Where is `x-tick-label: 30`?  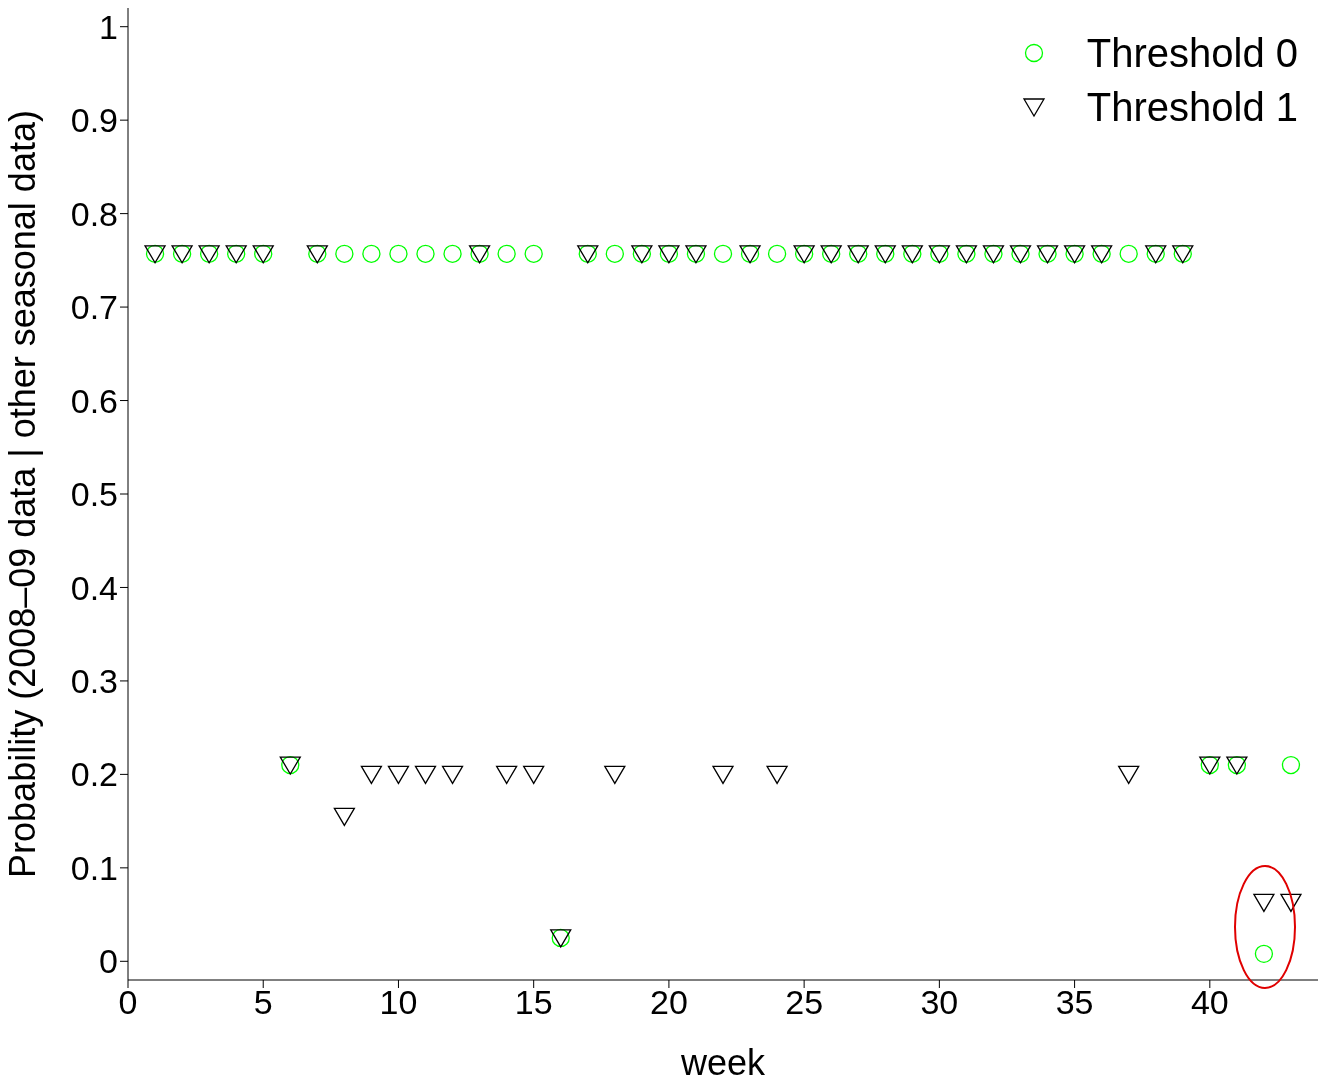 x-tick-label: 30 is located at coordinates (939, 1002).